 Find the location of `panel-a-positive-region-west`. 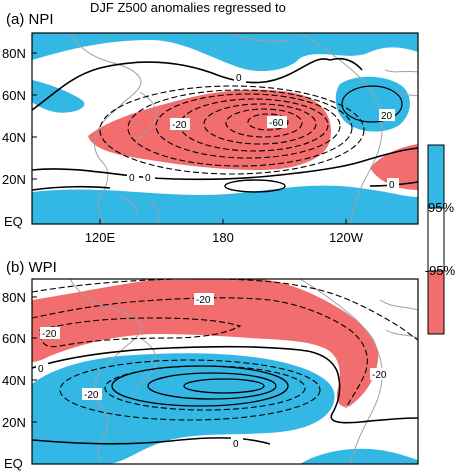

panel-a-positive-region-west is located at coordinates (58, 96).